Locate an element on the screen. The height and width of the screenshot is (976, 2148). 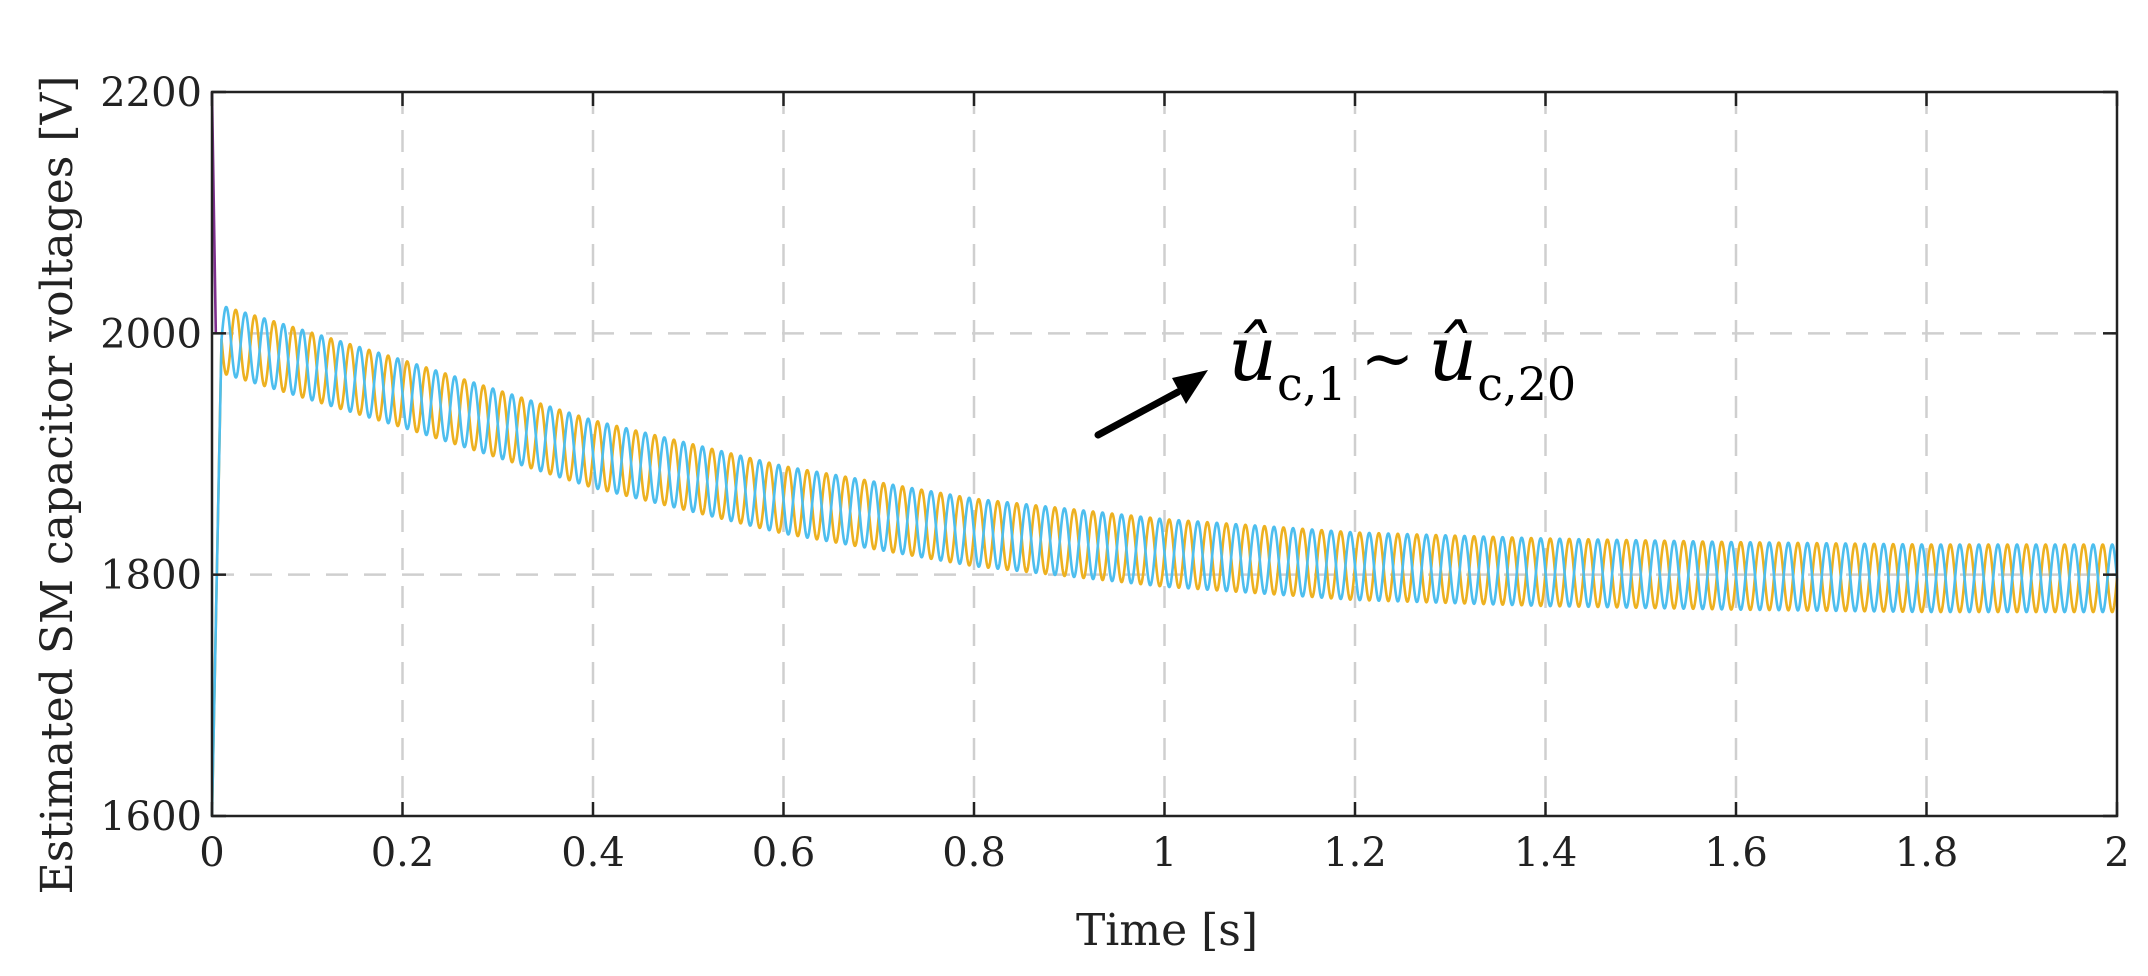
x-tick-label-5: 1 is located at coordinates (1164, 853).